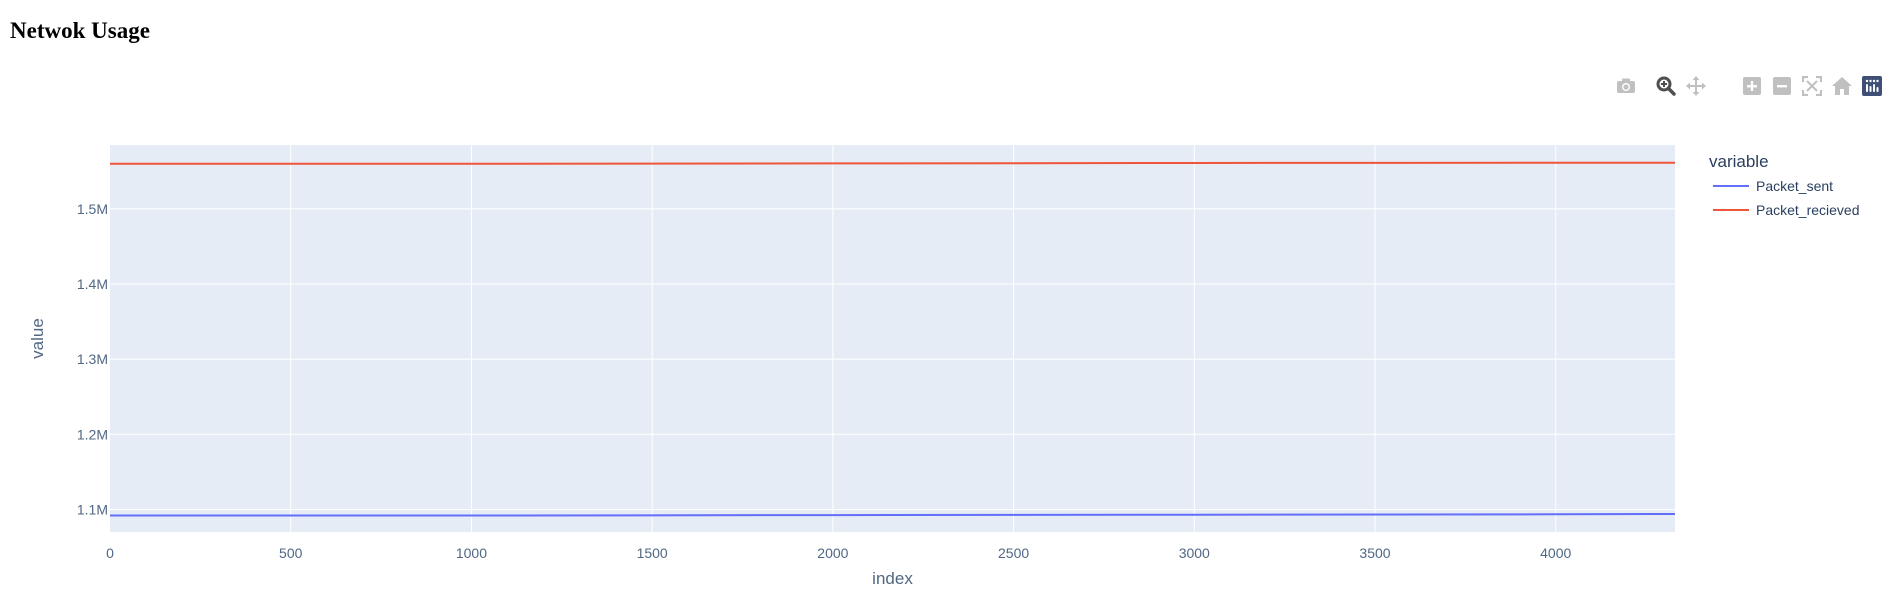 The width and height of the screenshot is (1883, 597). What do you see at coordinates (291, 553) in the screenshot?
I see `x-tick-label: 500` at bounding box center [291, 553].